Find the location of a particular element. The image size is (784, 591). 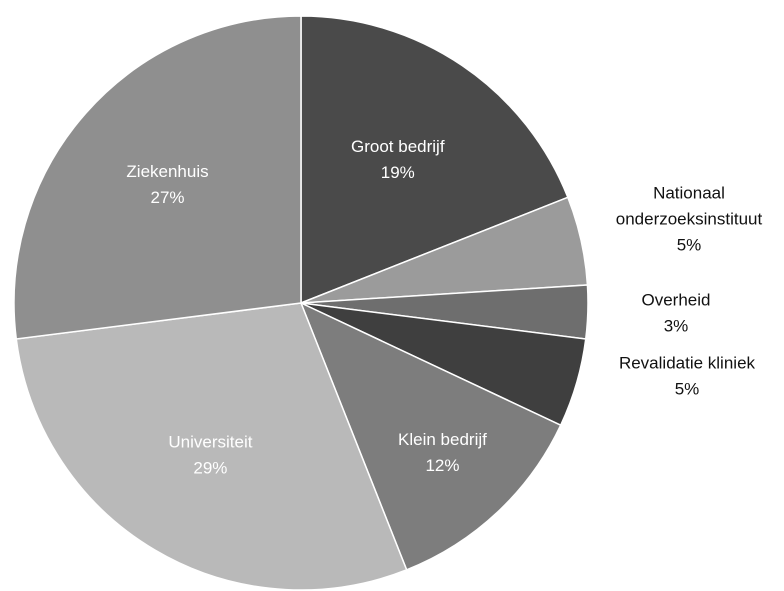

slice-label-ziekenhuis: Ziekenhuis 27% is located at coordinates (167, 184).